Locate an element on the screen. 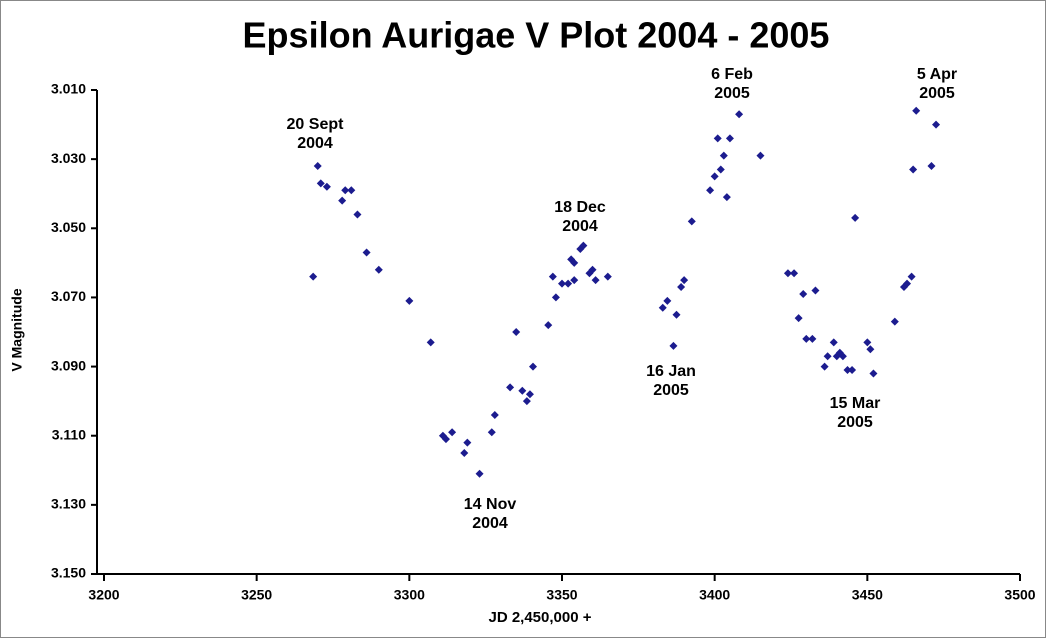 The image size is (1046, 638). x-tick-label: 3300 is located at coordinates (409, 595).